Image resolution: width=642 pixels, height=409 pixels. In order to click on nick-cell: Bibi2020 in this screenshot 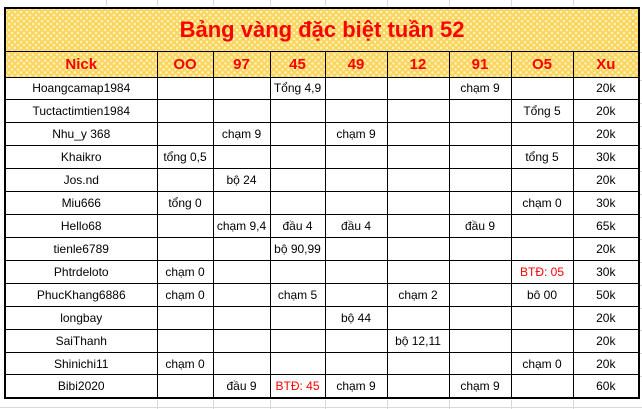, I will do `click(81, 386)`.